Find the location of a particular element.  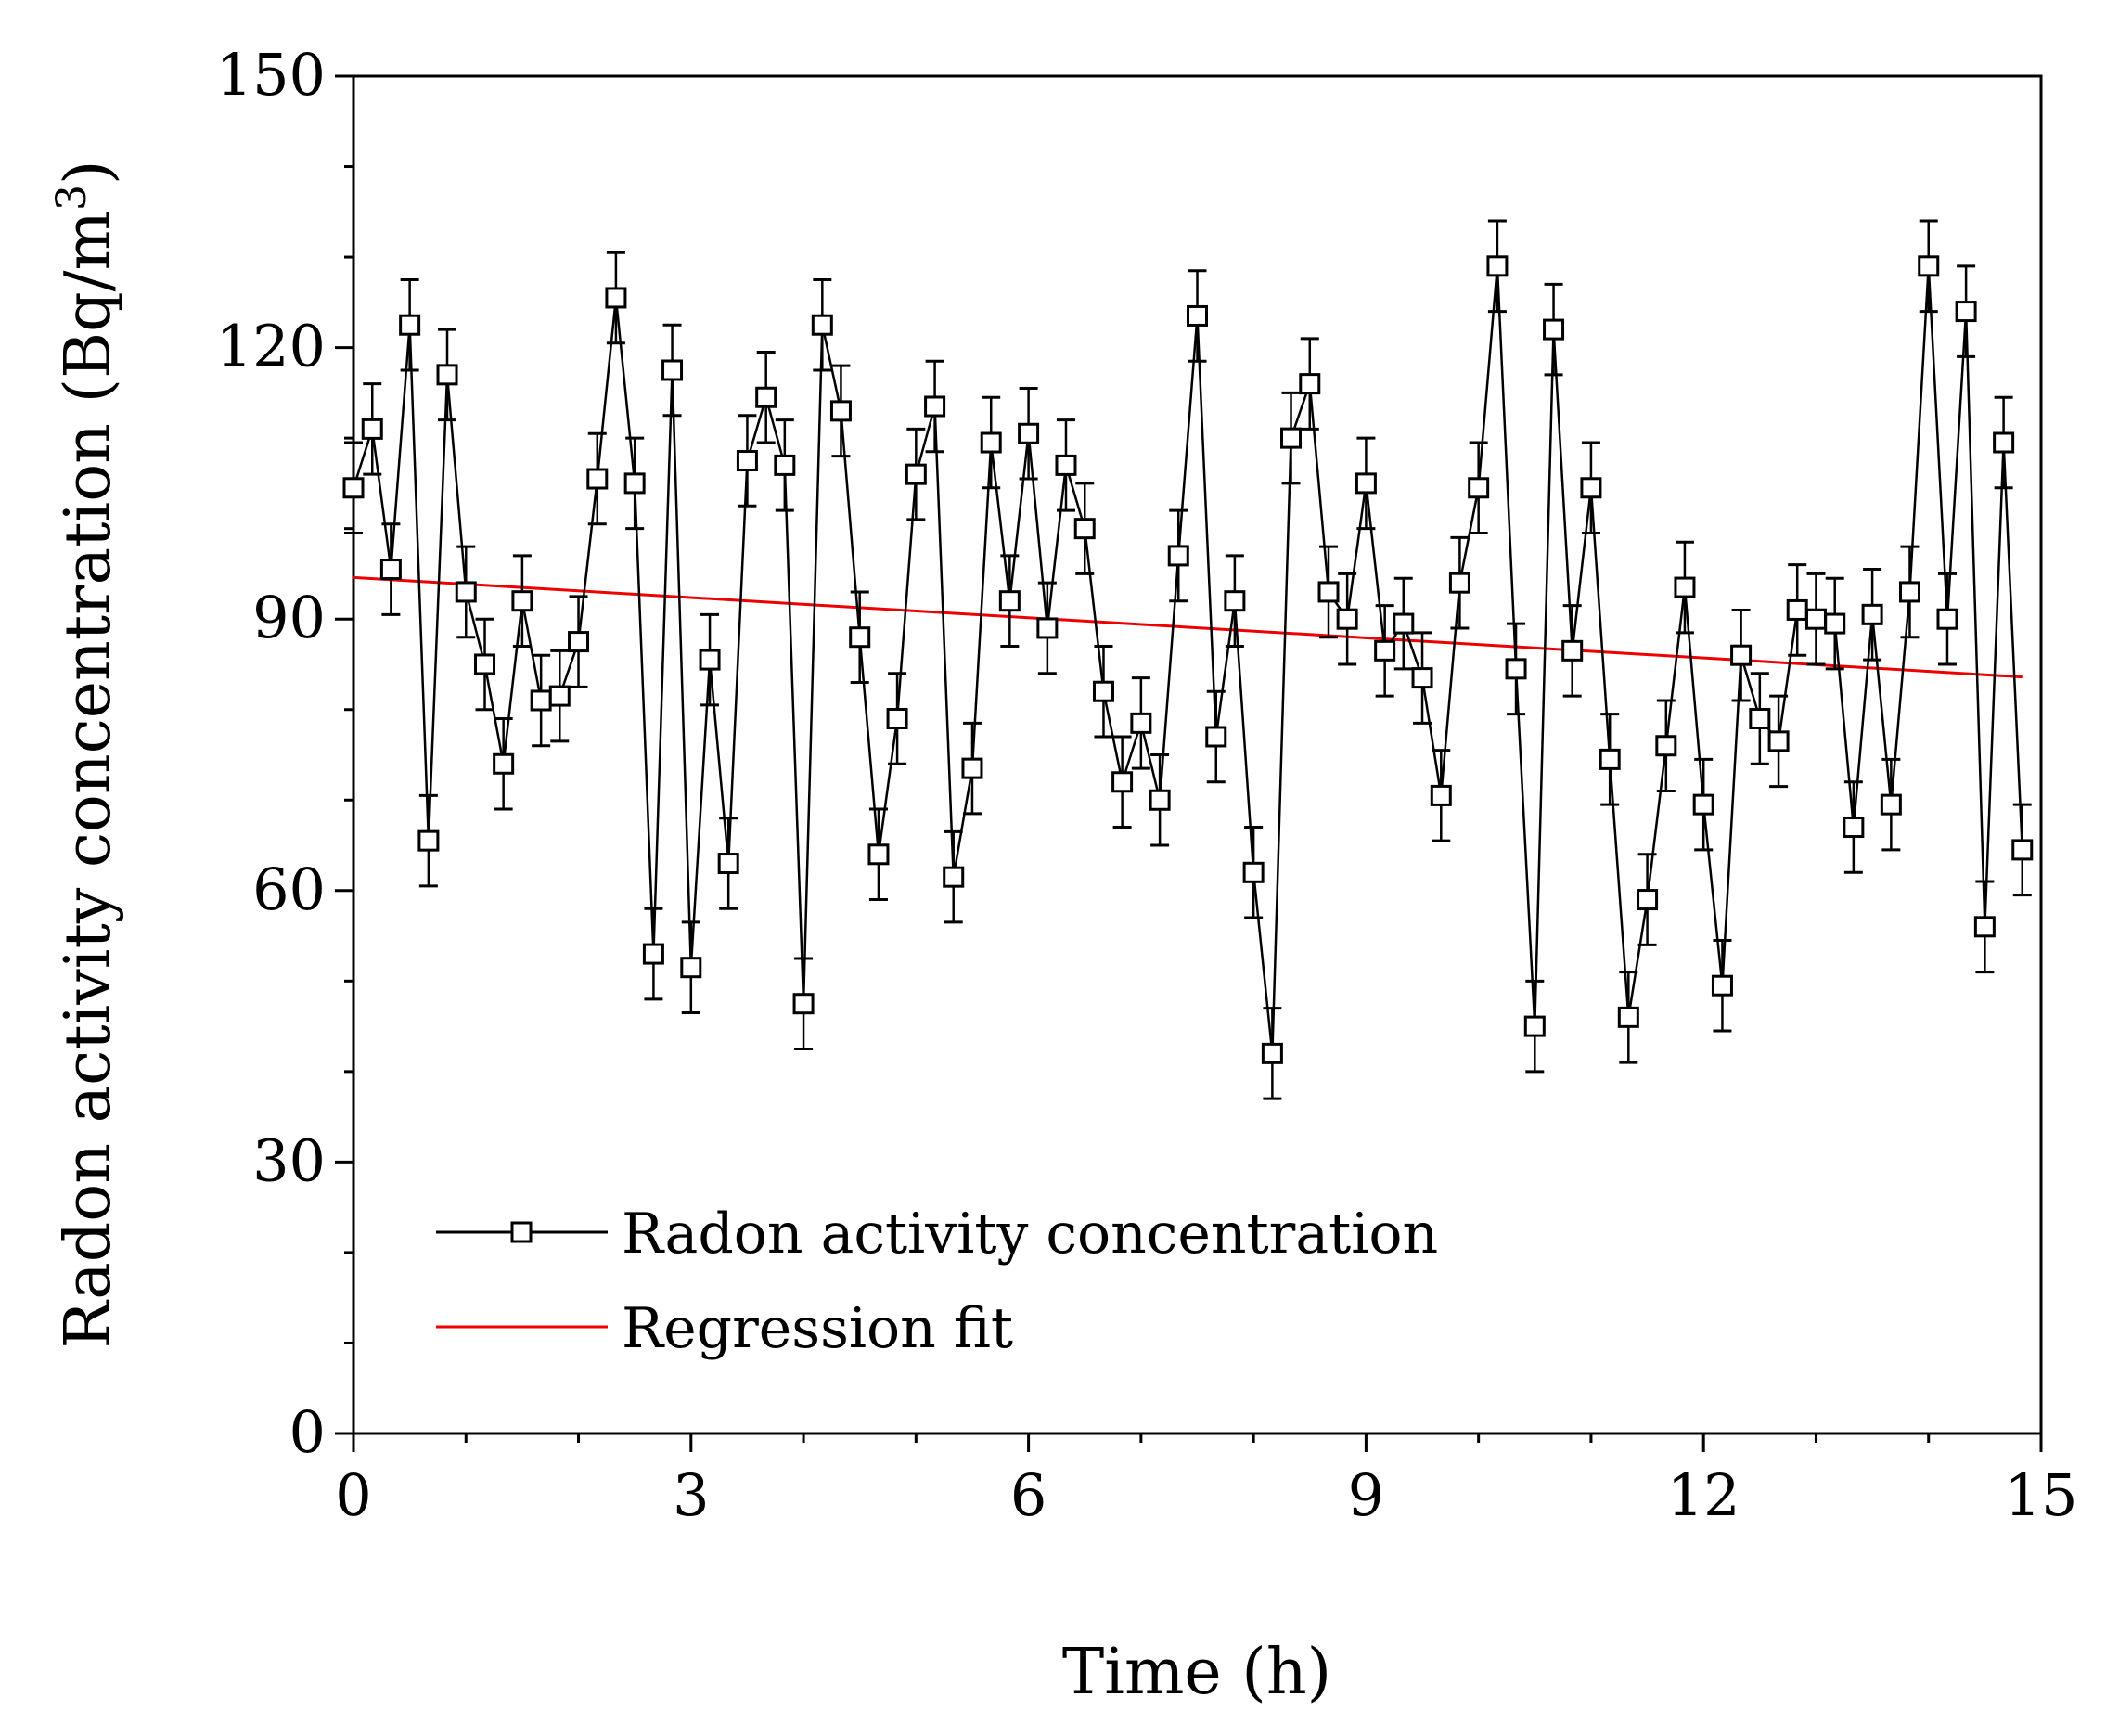

legend-label-regression: Regression fit is located at coordinates (817, 1328).